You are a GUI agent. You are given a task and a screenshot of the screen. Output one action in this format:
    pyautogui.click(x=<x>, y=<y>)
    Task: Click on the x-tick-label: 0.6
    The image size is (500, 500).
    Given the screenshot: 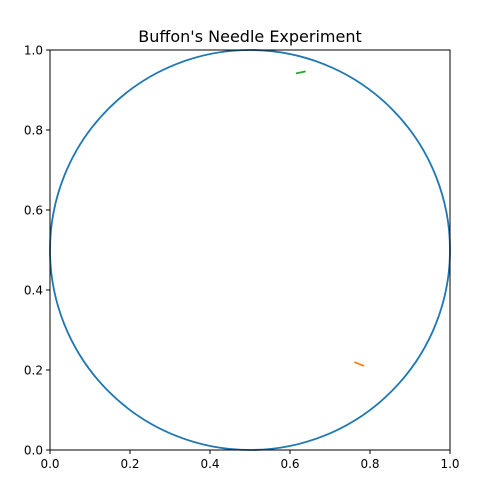 What is the action you would take?
    pyautogui.click(x=289, y=464)
    